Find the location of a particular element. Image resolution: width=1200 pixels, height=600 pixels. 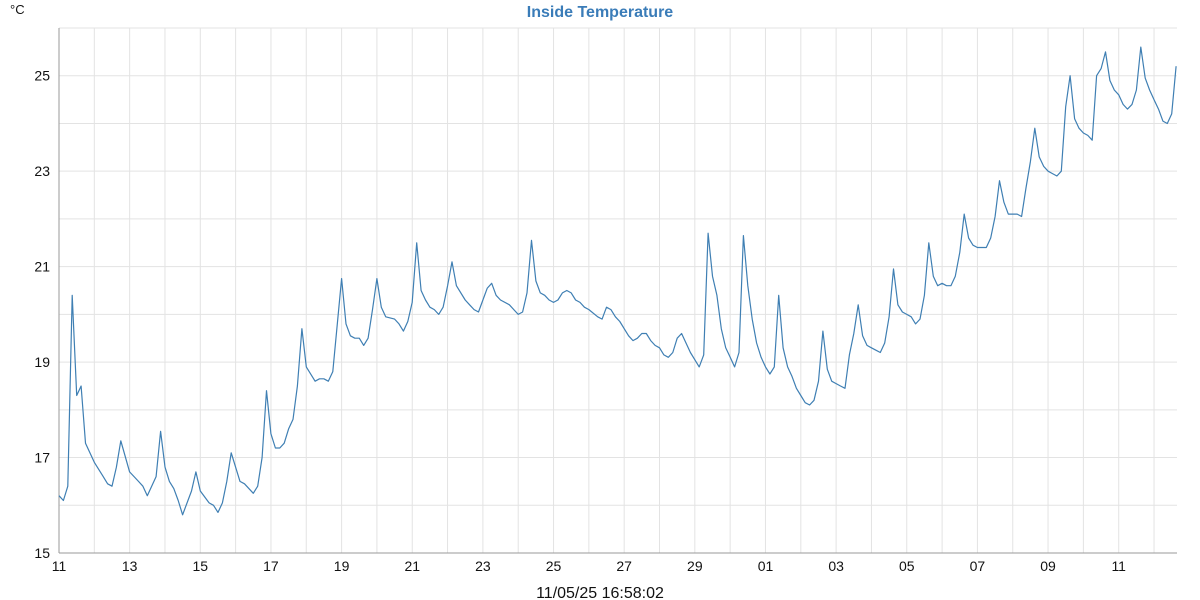

y-tick-label: 25 is located at coordinates (42, 76).